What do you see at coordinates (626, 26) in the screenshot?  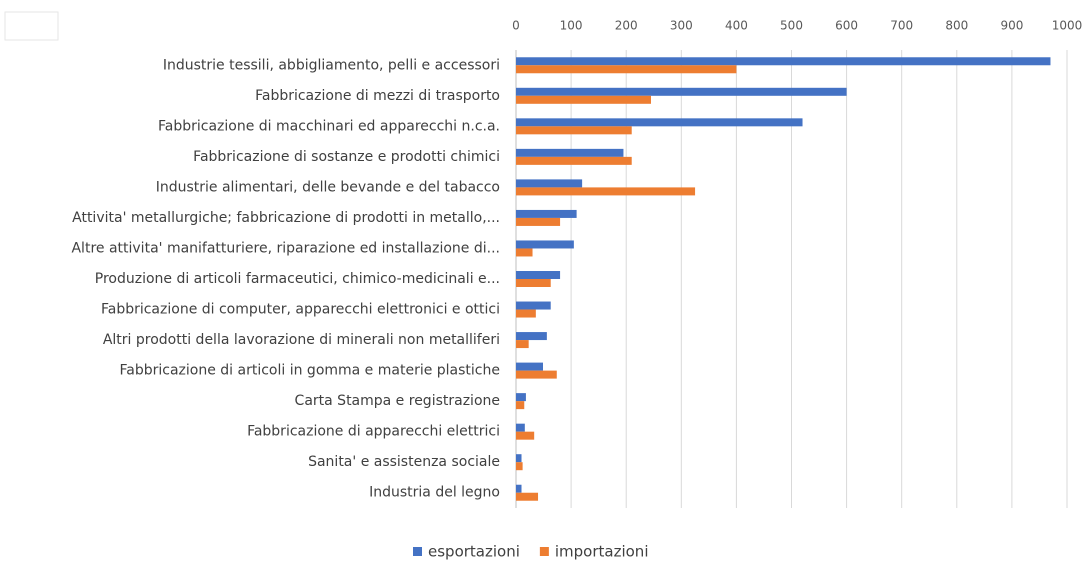 I see `x-tick-label: 200` at bounding box center [626, 26].